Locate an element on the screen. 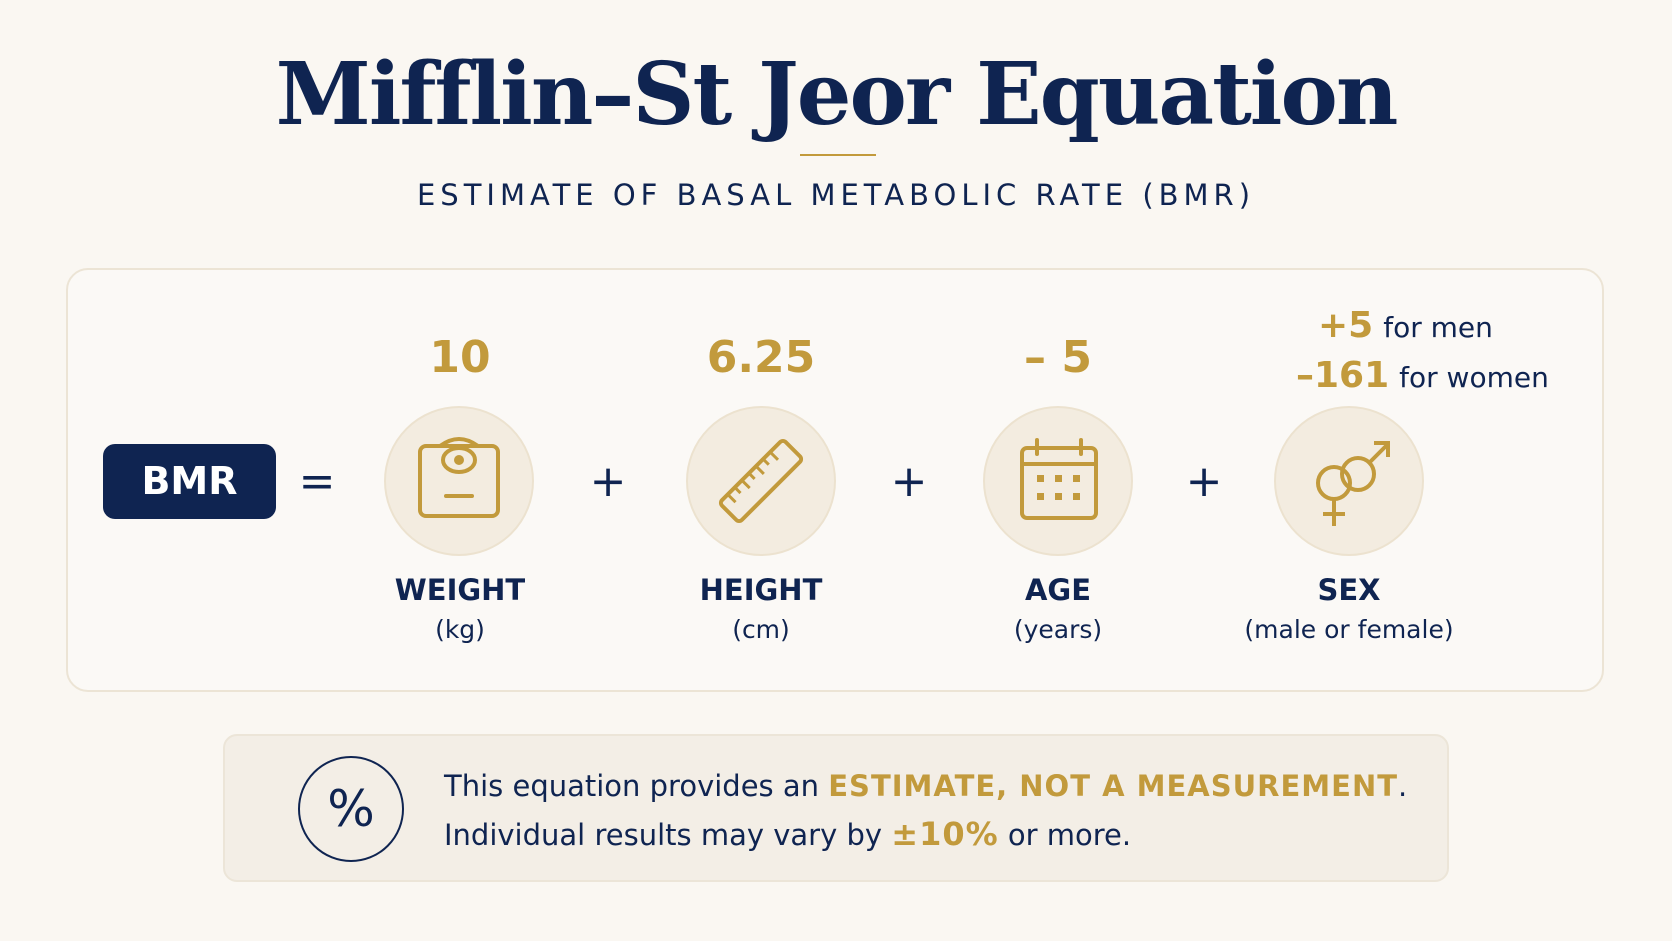 The width and height of the screenshot is (1672, 941). plus-sign-2: + is located at coordinates (909, 481).